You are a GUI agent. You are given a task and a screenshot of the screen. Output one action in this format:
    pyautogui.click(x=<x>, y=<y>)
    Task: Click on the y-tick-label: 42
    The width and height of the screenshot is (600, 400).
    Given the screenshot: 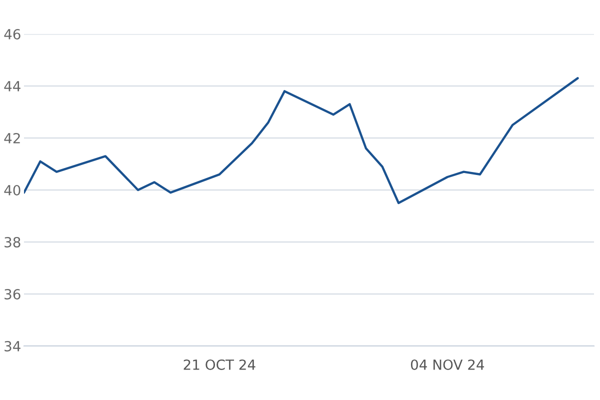 What is the action you would take?
    pyautogui.click(x=12, y=138)
    